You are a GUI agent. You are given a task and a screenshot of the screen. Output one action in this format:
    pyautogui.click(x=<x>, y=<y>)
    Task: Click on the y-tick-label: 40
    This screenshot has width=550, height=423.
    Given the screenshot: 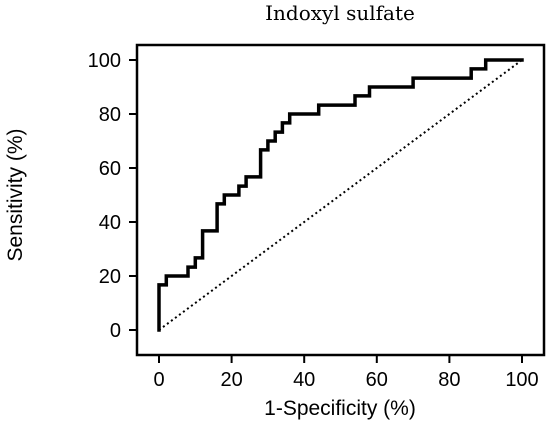 What is the action you would take?
    pyautogui.click(x=110, y=223)
    